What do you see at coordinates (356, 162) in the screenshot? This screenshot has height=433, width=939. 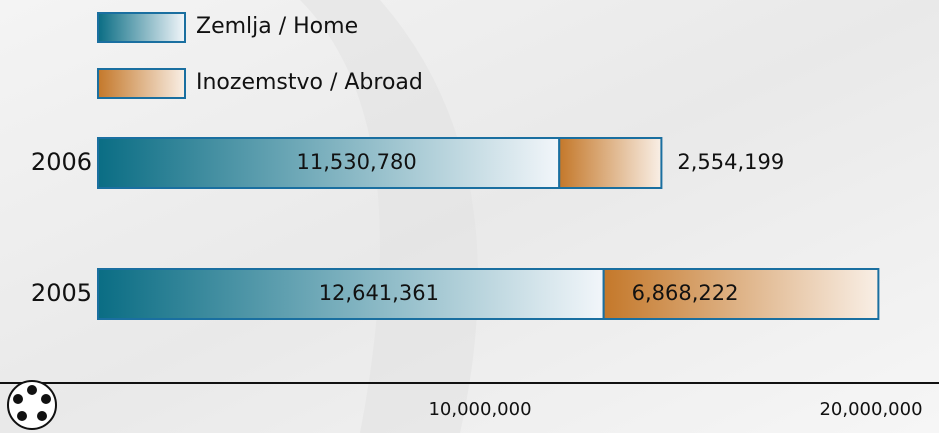 I see `value-label: 11,530,780` at bounding box center [356, 162].